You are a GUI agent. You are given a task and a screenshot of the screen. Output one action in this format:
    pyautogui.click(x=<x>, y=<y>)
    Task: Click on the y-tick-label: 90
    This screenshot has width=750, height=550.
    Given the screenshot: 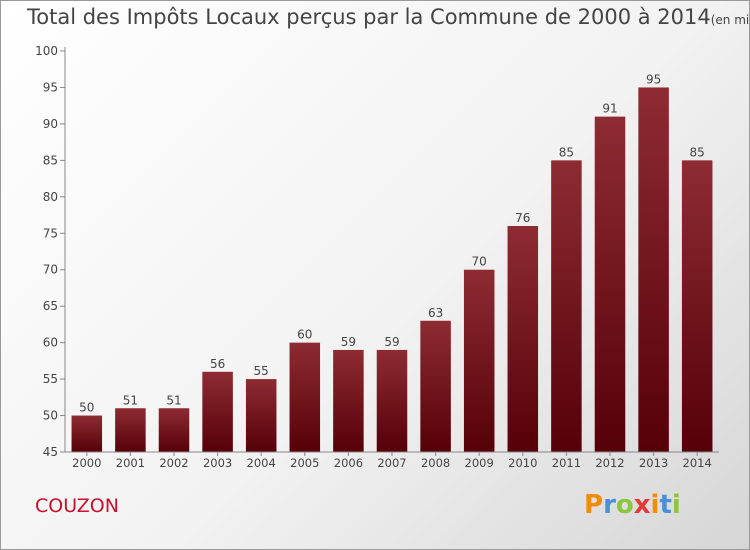 What is the action you would take?
    pyautogui.click(x=50, y=124)
    